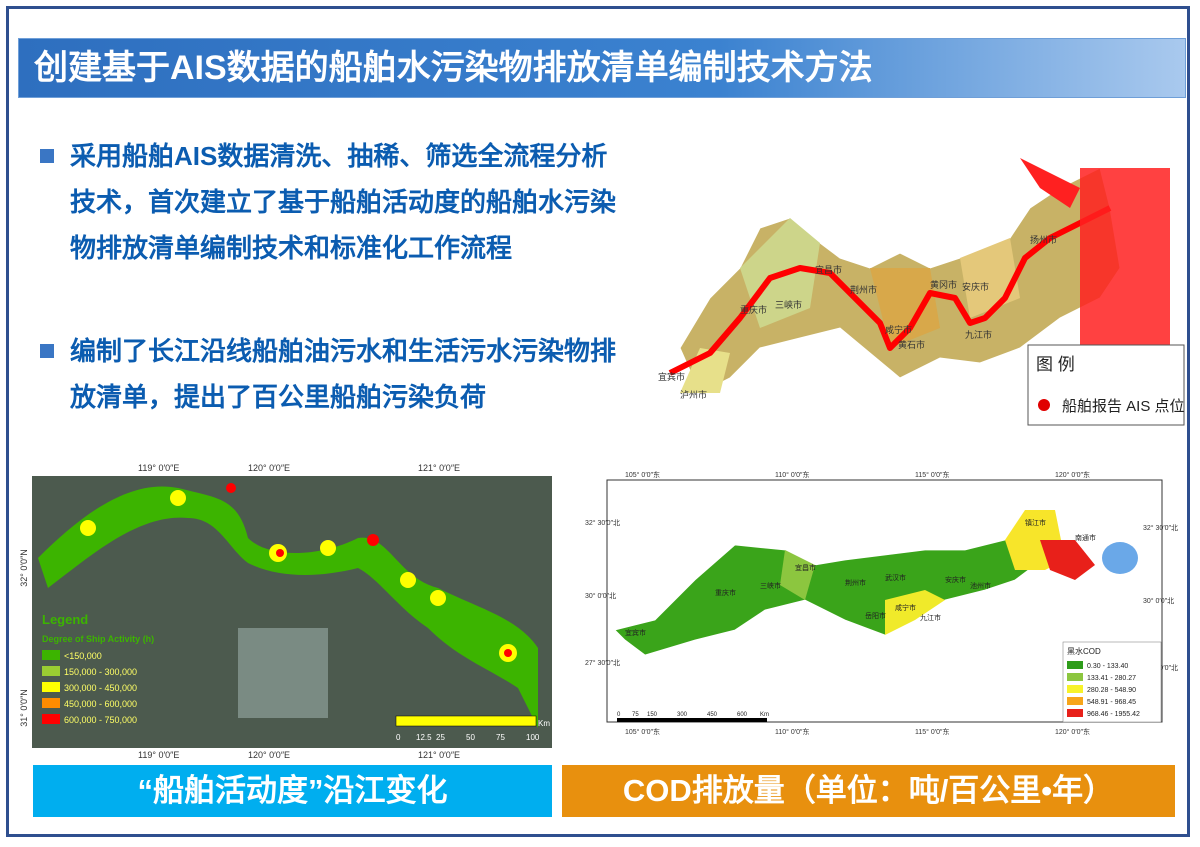 This screenshot has height=847, width=1200. Describe the element at coordinates (343, 374) in the screenshot. I see `bullet-text: 编制了长江沿线船舶油污水和生活污水污染物排放清单，提出了百公里船舶污染负荷` at that location.